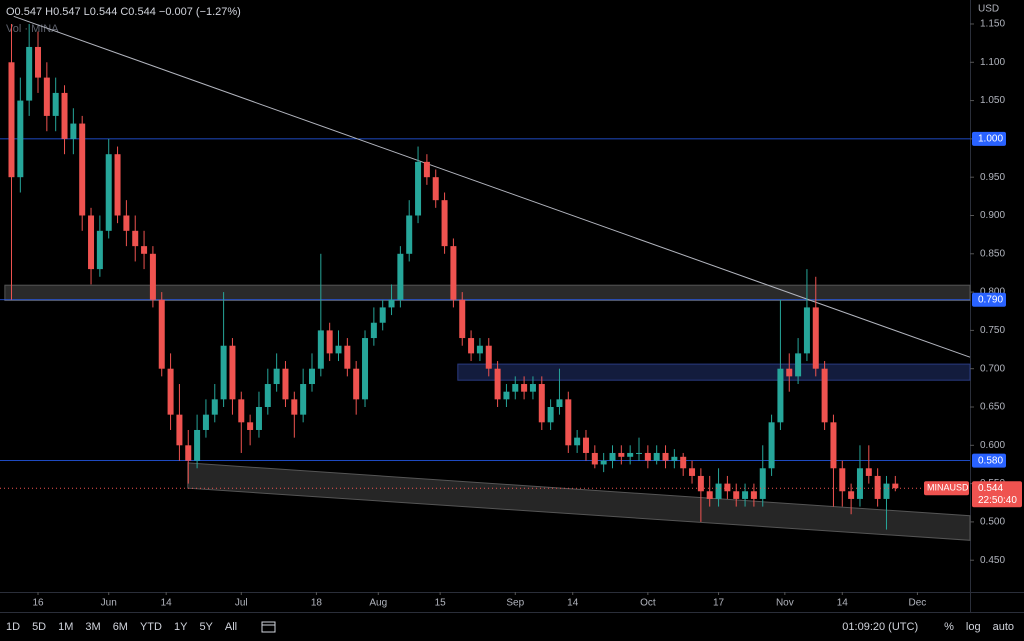 This screenshot has height=641, width=1024. What do you see at coordinates (992, 445) in the screenshot?
I see `y-tick-label: 0.600` at bounding box center [992, 445].